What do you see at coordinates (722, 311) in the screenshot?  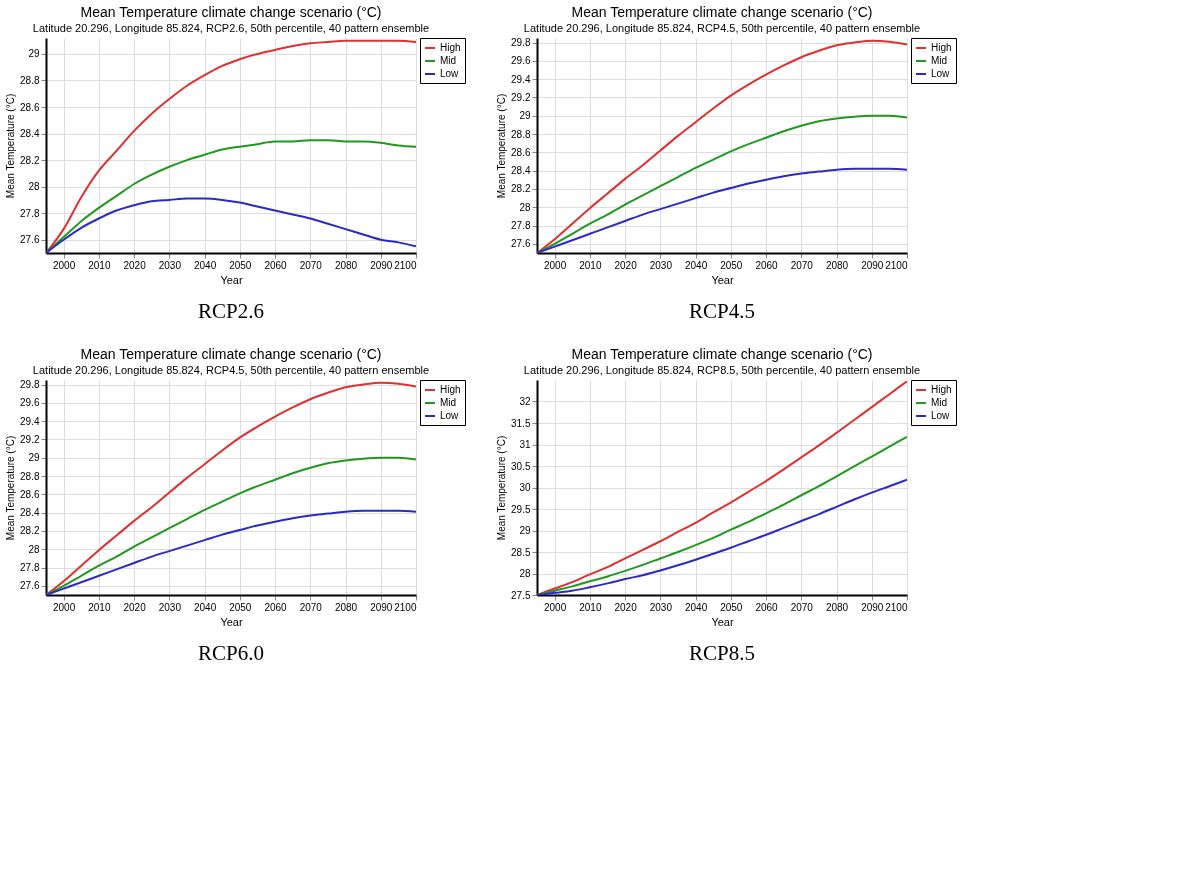 I see `text: RCP4.5` at bounding box center [722, 311].